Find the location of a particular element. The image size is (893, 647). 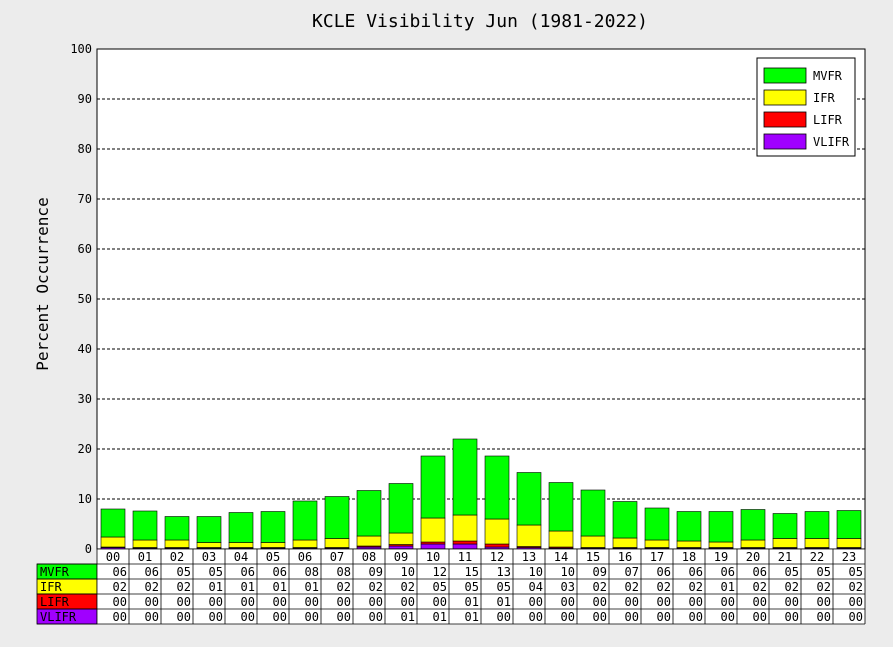

legend: MVFR IFR LIFR VLIFR is located at coordinates (806, 107).